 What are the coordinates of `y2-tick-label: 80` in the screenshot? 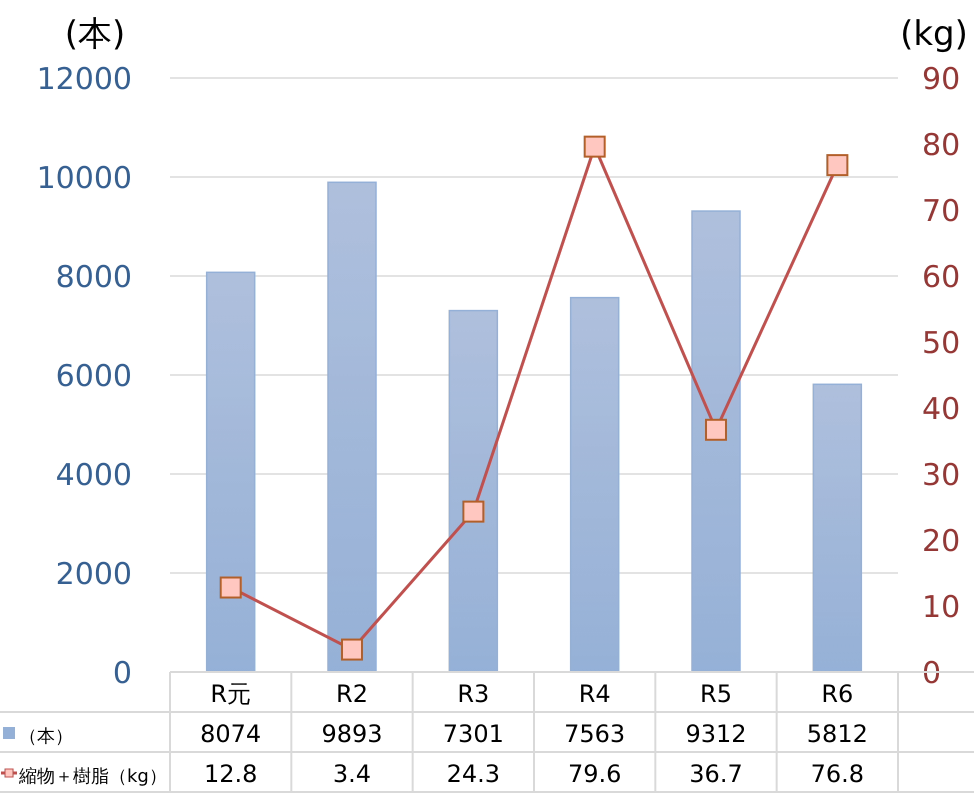 It's located at (941, 145).